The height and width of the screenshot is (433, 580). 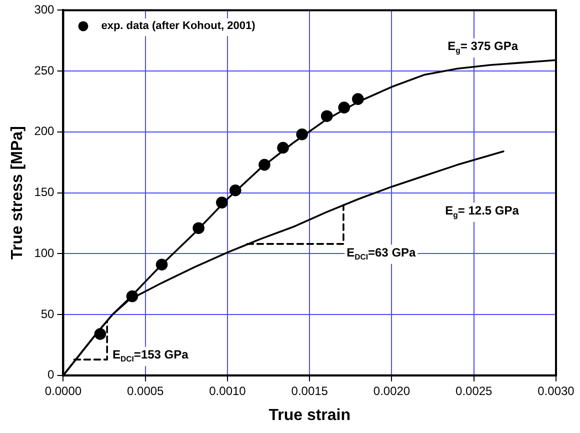 What do you see at coordinates (47, 313) in the screenshot?
I see `y-tick-label: 50` at bounding box center [47, 313].